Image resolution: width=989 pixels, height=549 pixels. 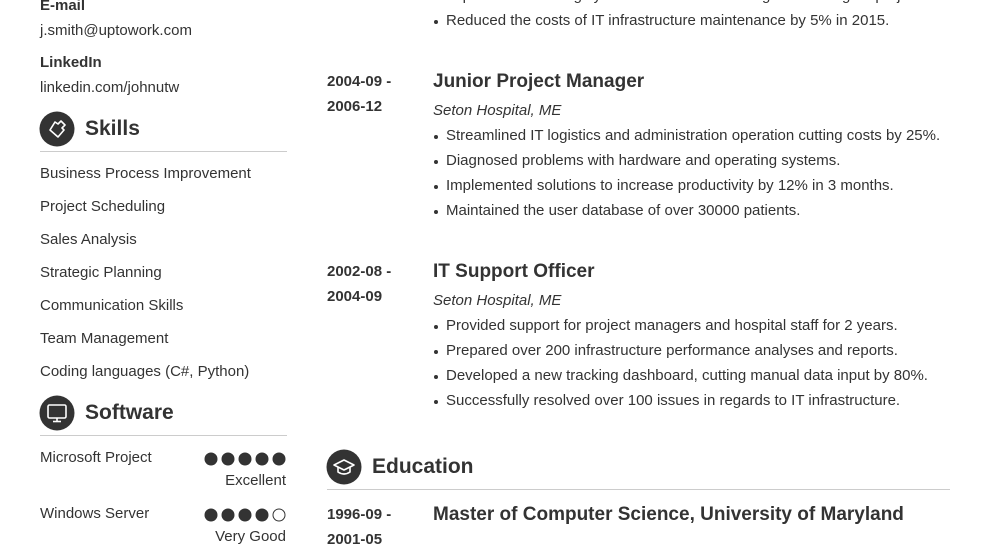 I want to click on section-title: Education, so click(x=423, y=466).